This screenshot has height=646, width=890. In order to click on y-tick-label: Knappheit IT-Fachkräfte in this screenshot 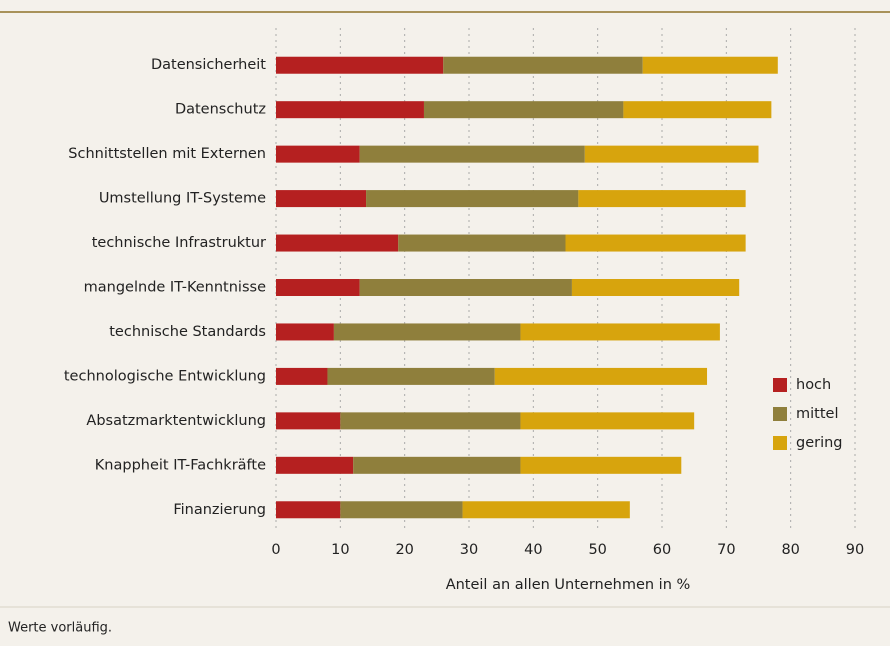, I will do `click(180, 465)`.